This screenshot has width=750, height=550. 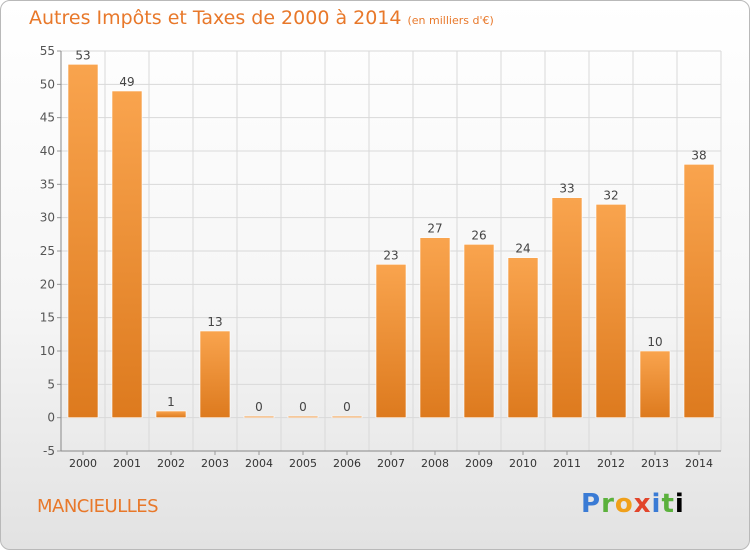 What do you see at coordinates (608, 504) in the screenshot?
I see `logo-letter: r` at bounding box center [608, 504].